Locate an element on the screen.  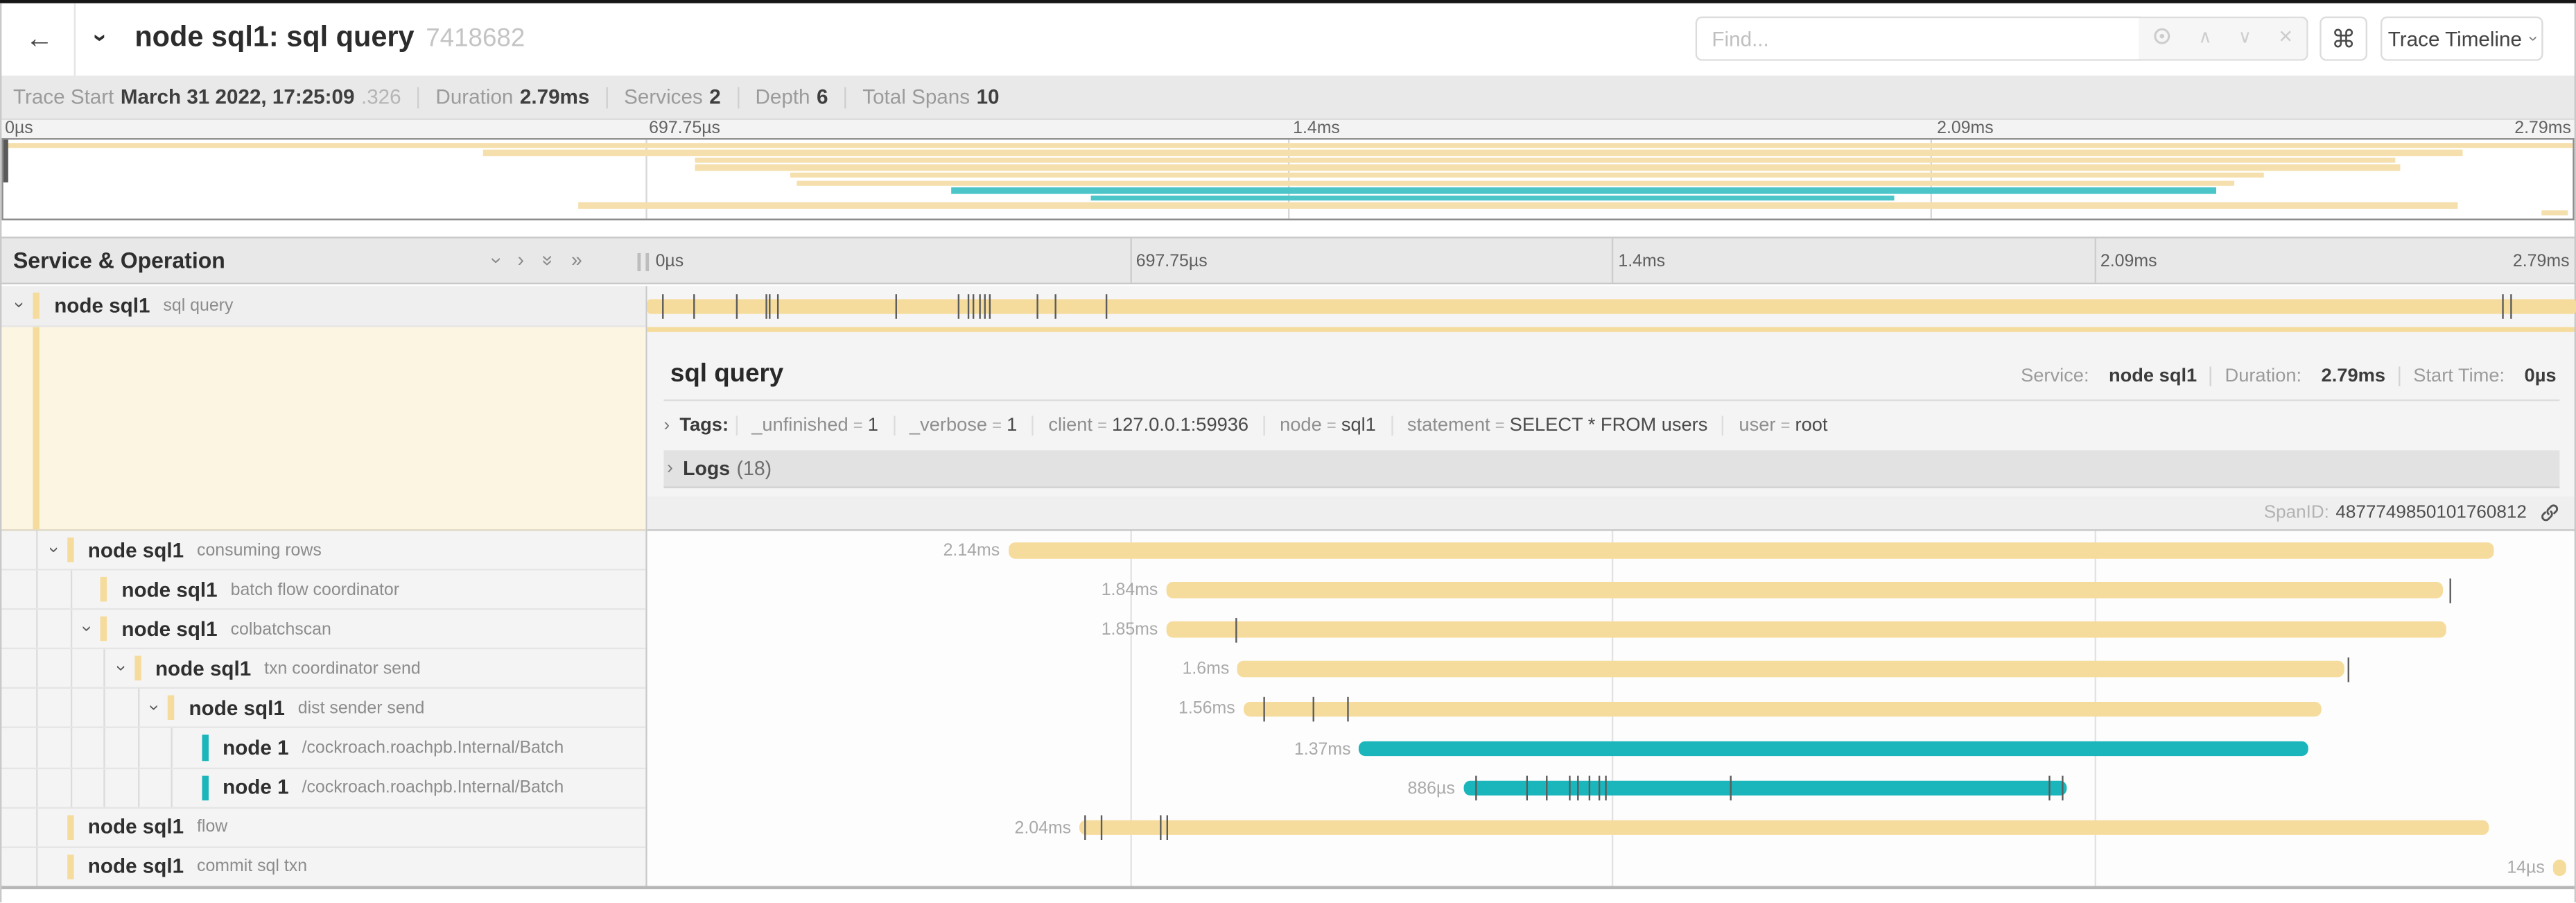
detail-span-title: sql query is located at coordinates (727, 373).